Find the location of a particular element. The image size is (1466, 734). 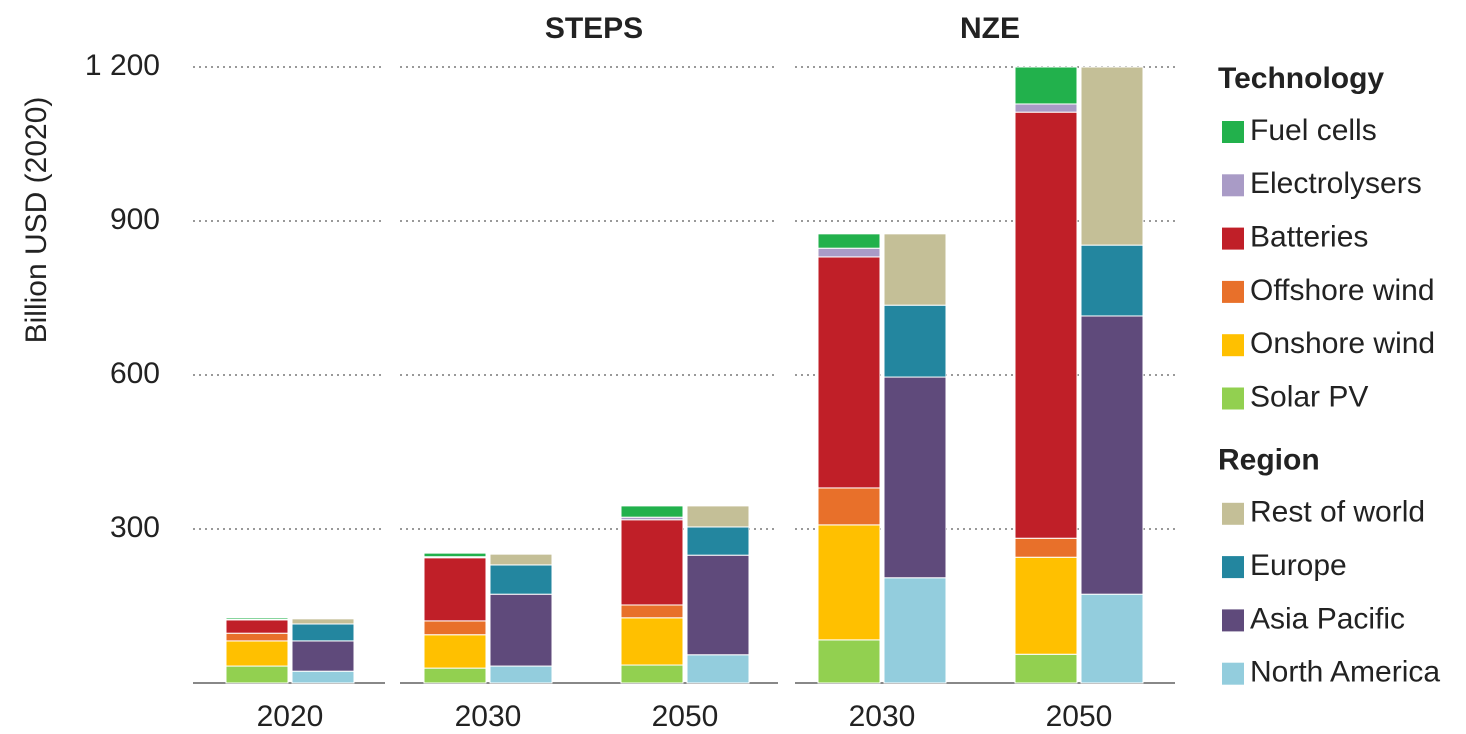

legend-label: Batteries is located at coordinates (1309, 237).